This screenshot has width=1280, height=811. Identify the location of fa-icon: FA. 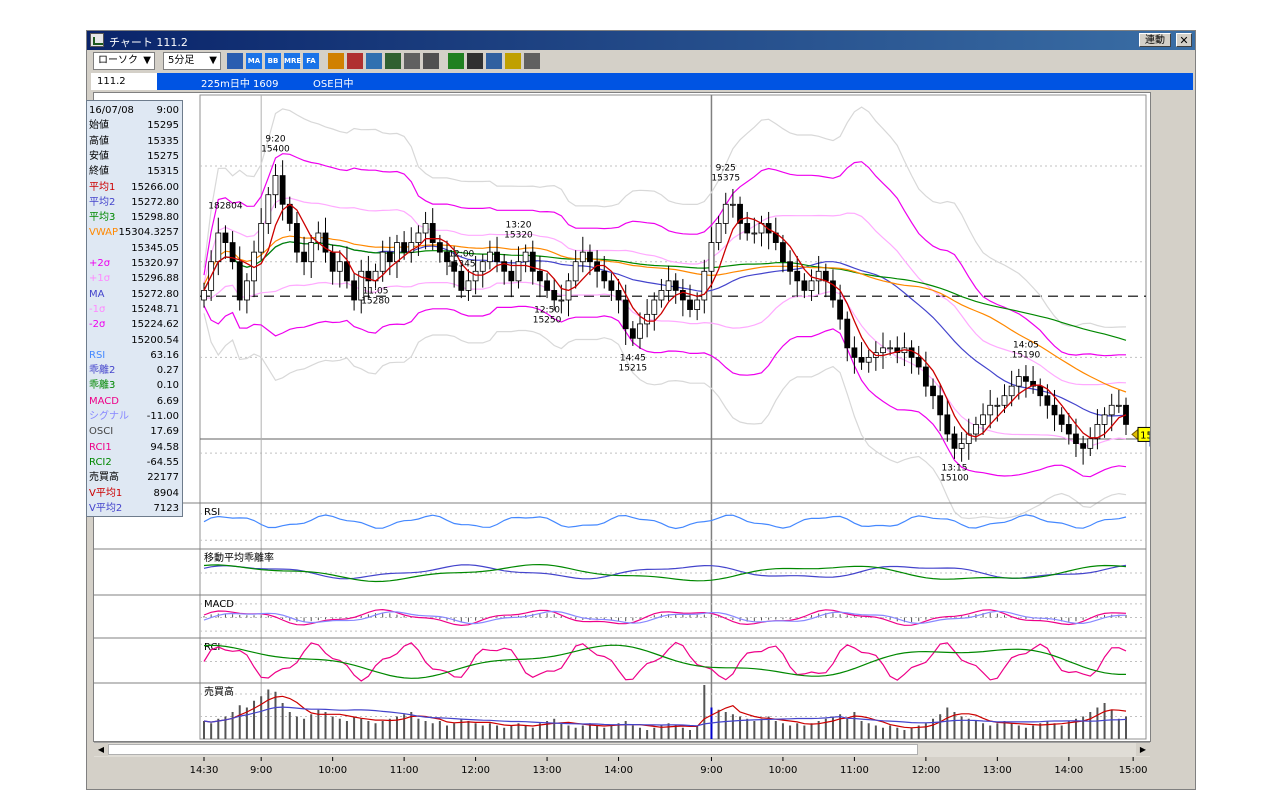
(311, 61).